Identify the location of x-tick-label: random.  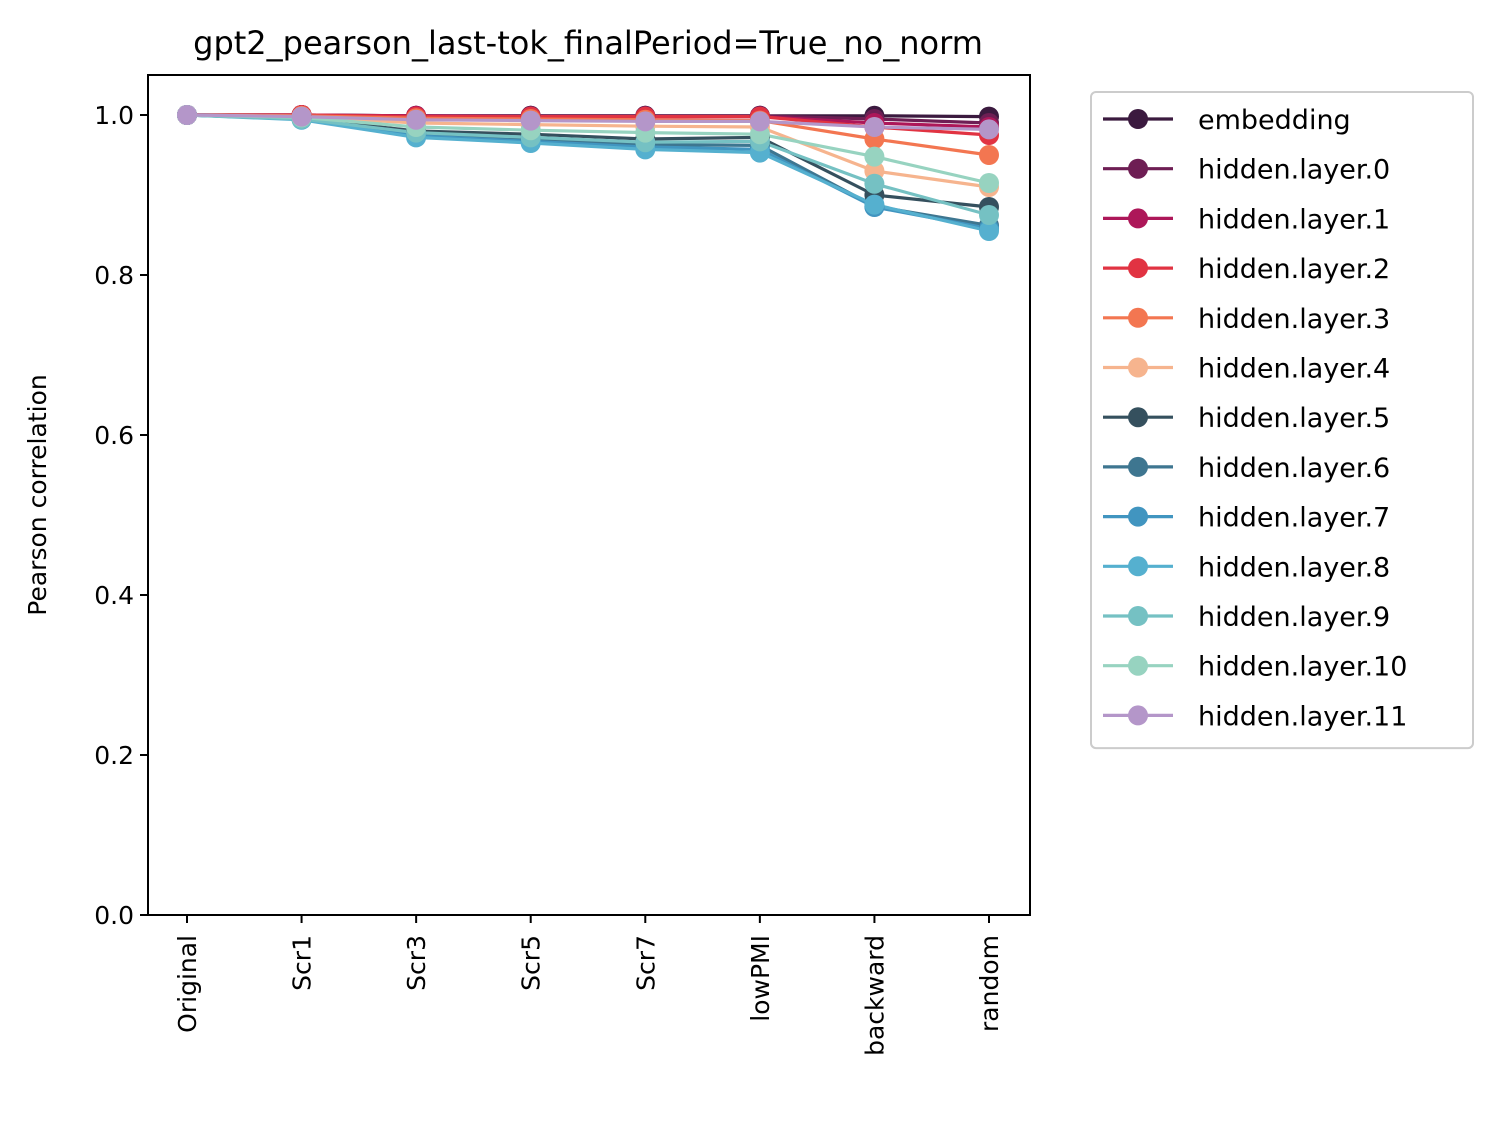
(989, 983).